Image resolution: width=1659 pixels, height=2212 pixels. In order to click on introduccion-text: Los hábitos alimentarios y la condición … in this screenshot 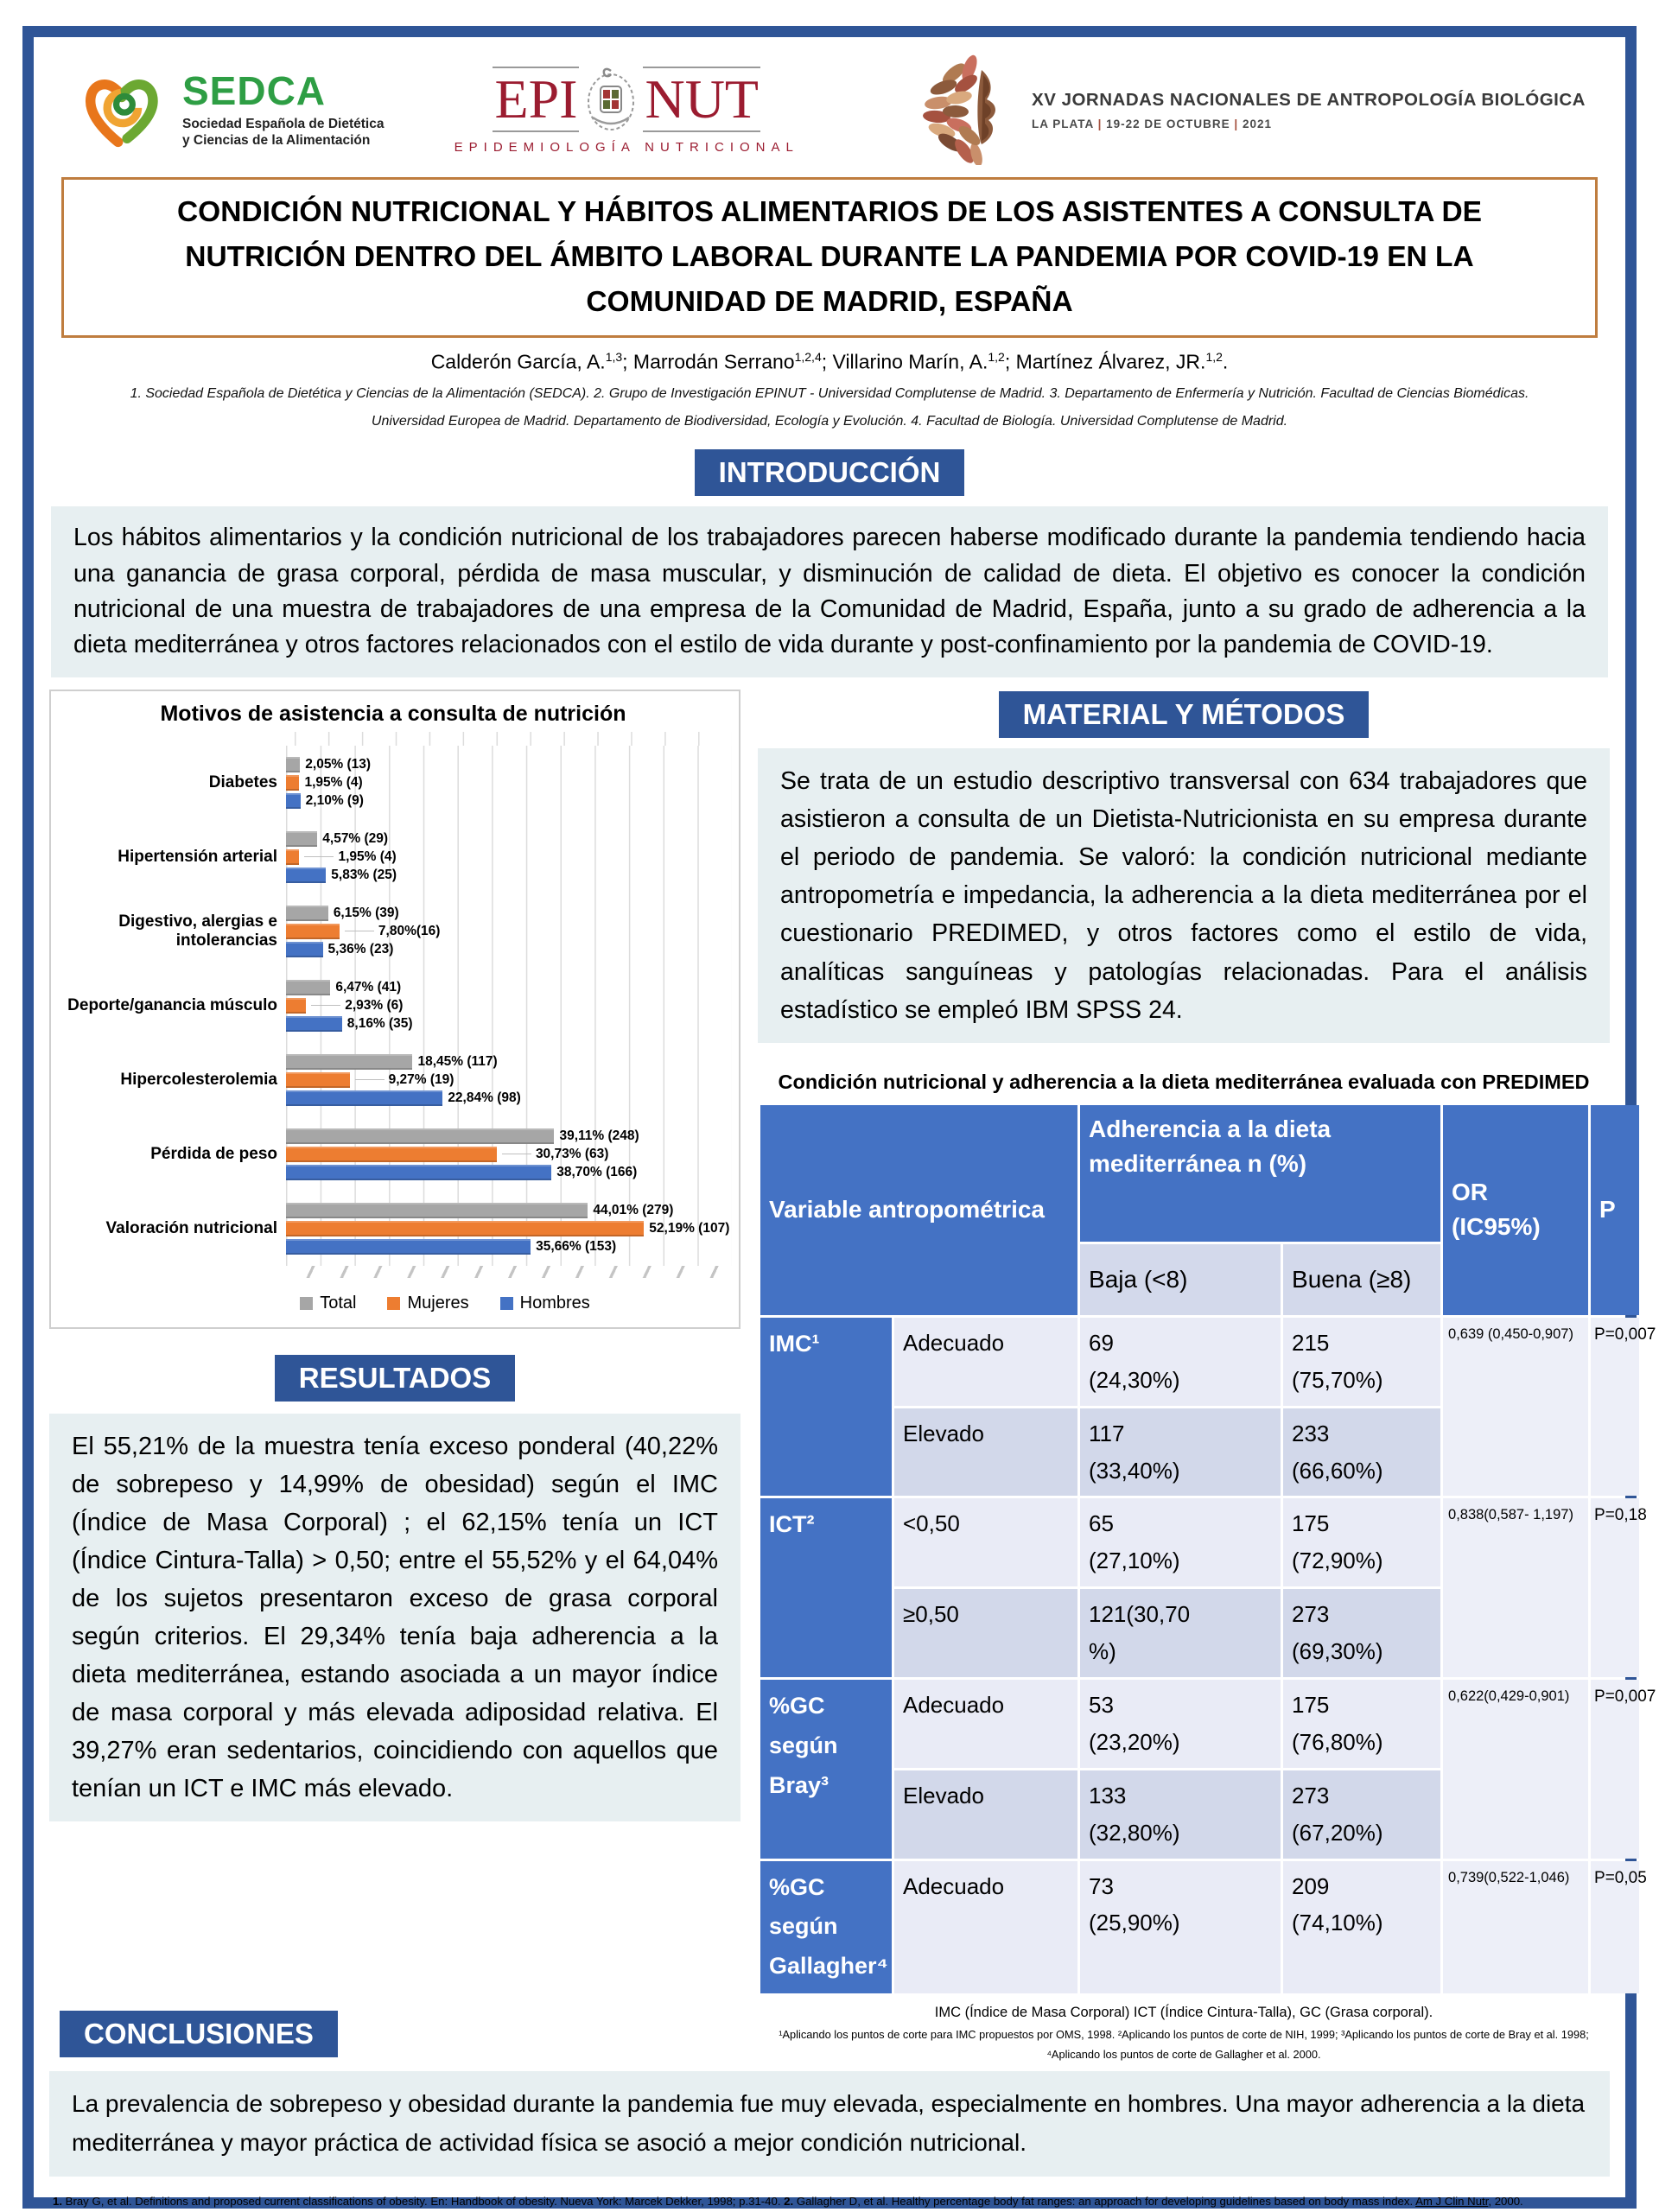, I will do `click(829, 591)`.